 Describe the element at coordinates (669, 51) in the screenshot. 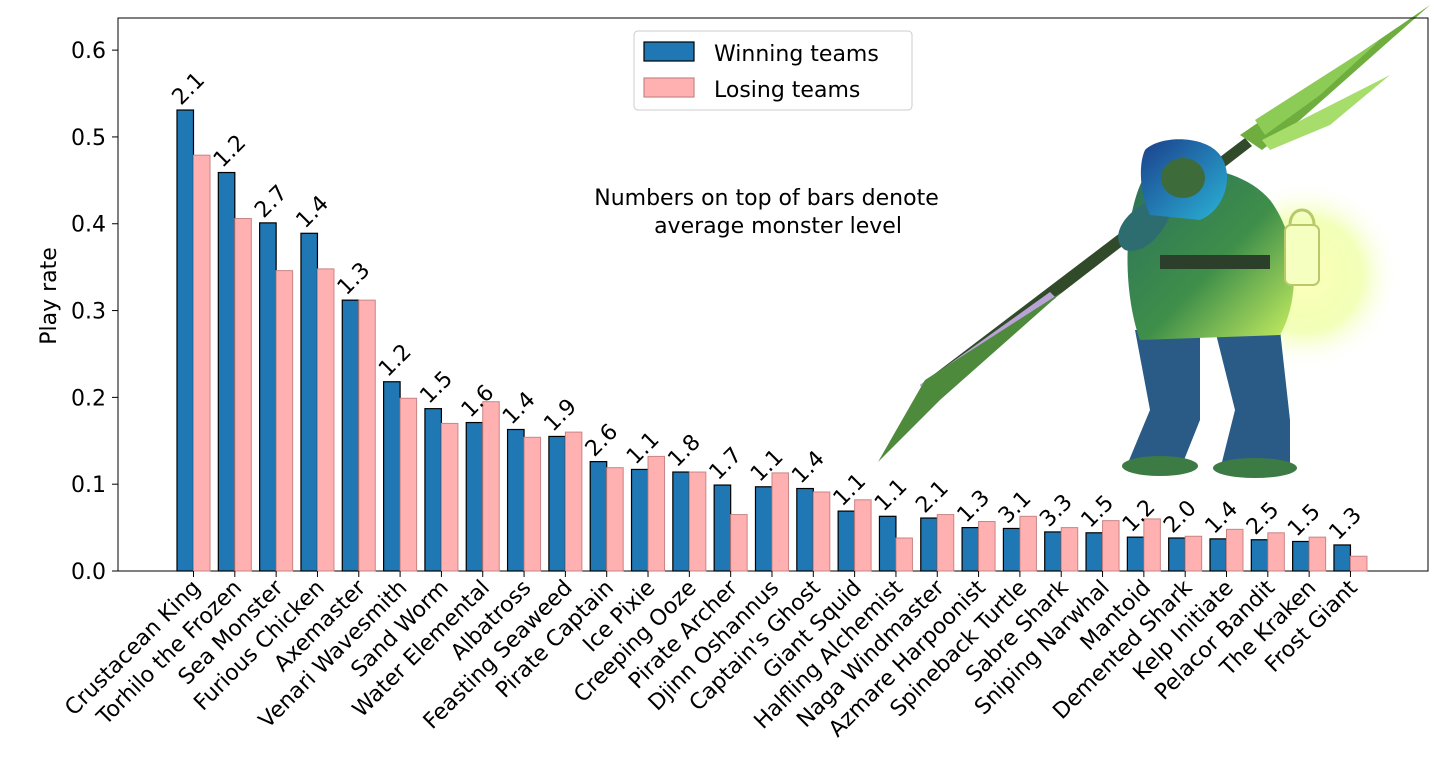

I see `legend-swatch-winning` at that location.